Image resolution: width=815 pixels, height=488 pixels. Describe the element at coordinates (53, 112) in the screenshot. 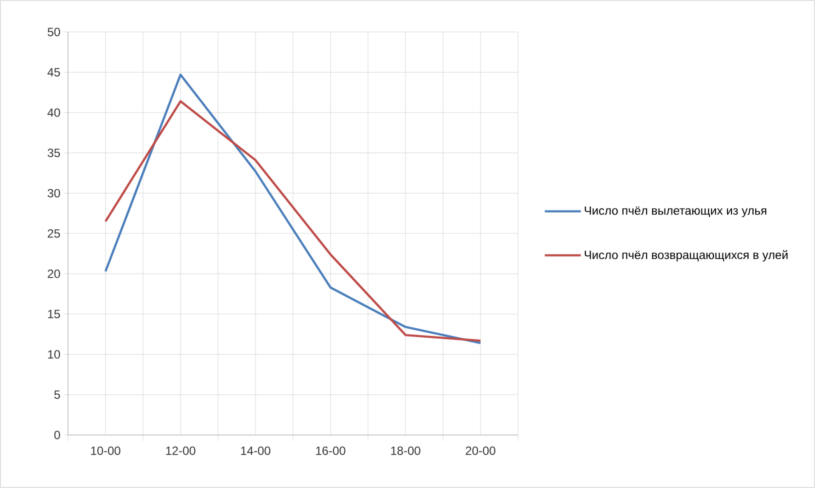

I see `y-tick-label: 40` at that location.